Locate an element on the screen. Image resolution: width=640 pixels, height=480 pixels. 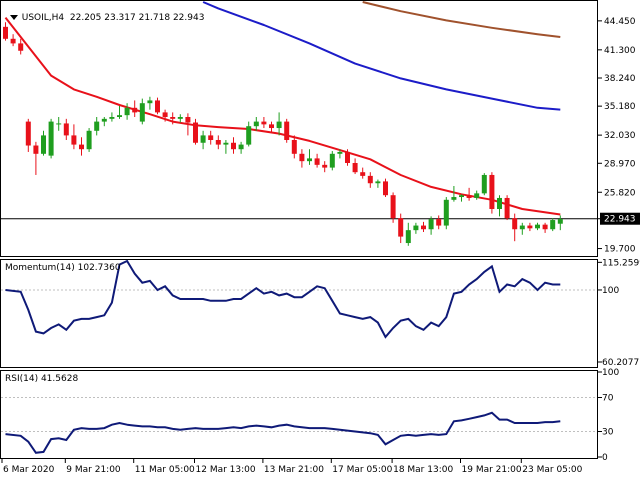
momentum-label: Momentum(14) 102.7360 is located at coordinates (63, 268).